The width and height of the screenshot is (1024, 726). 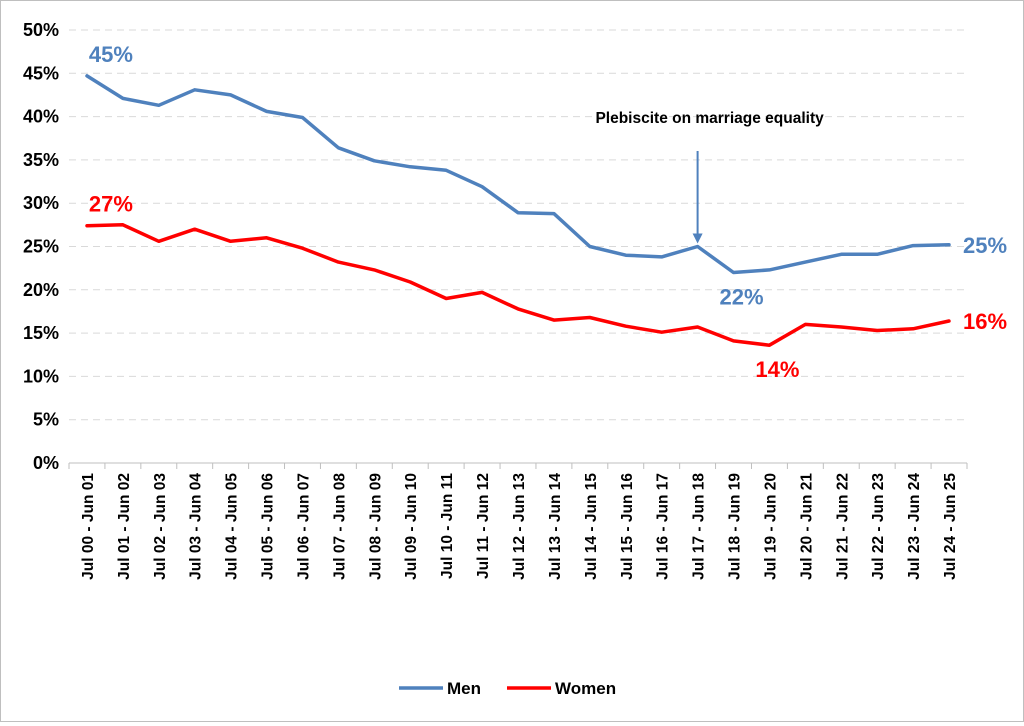 I want to click on x-tick-label: Jul 19 - Jun 20, so click(x=770, y=526).